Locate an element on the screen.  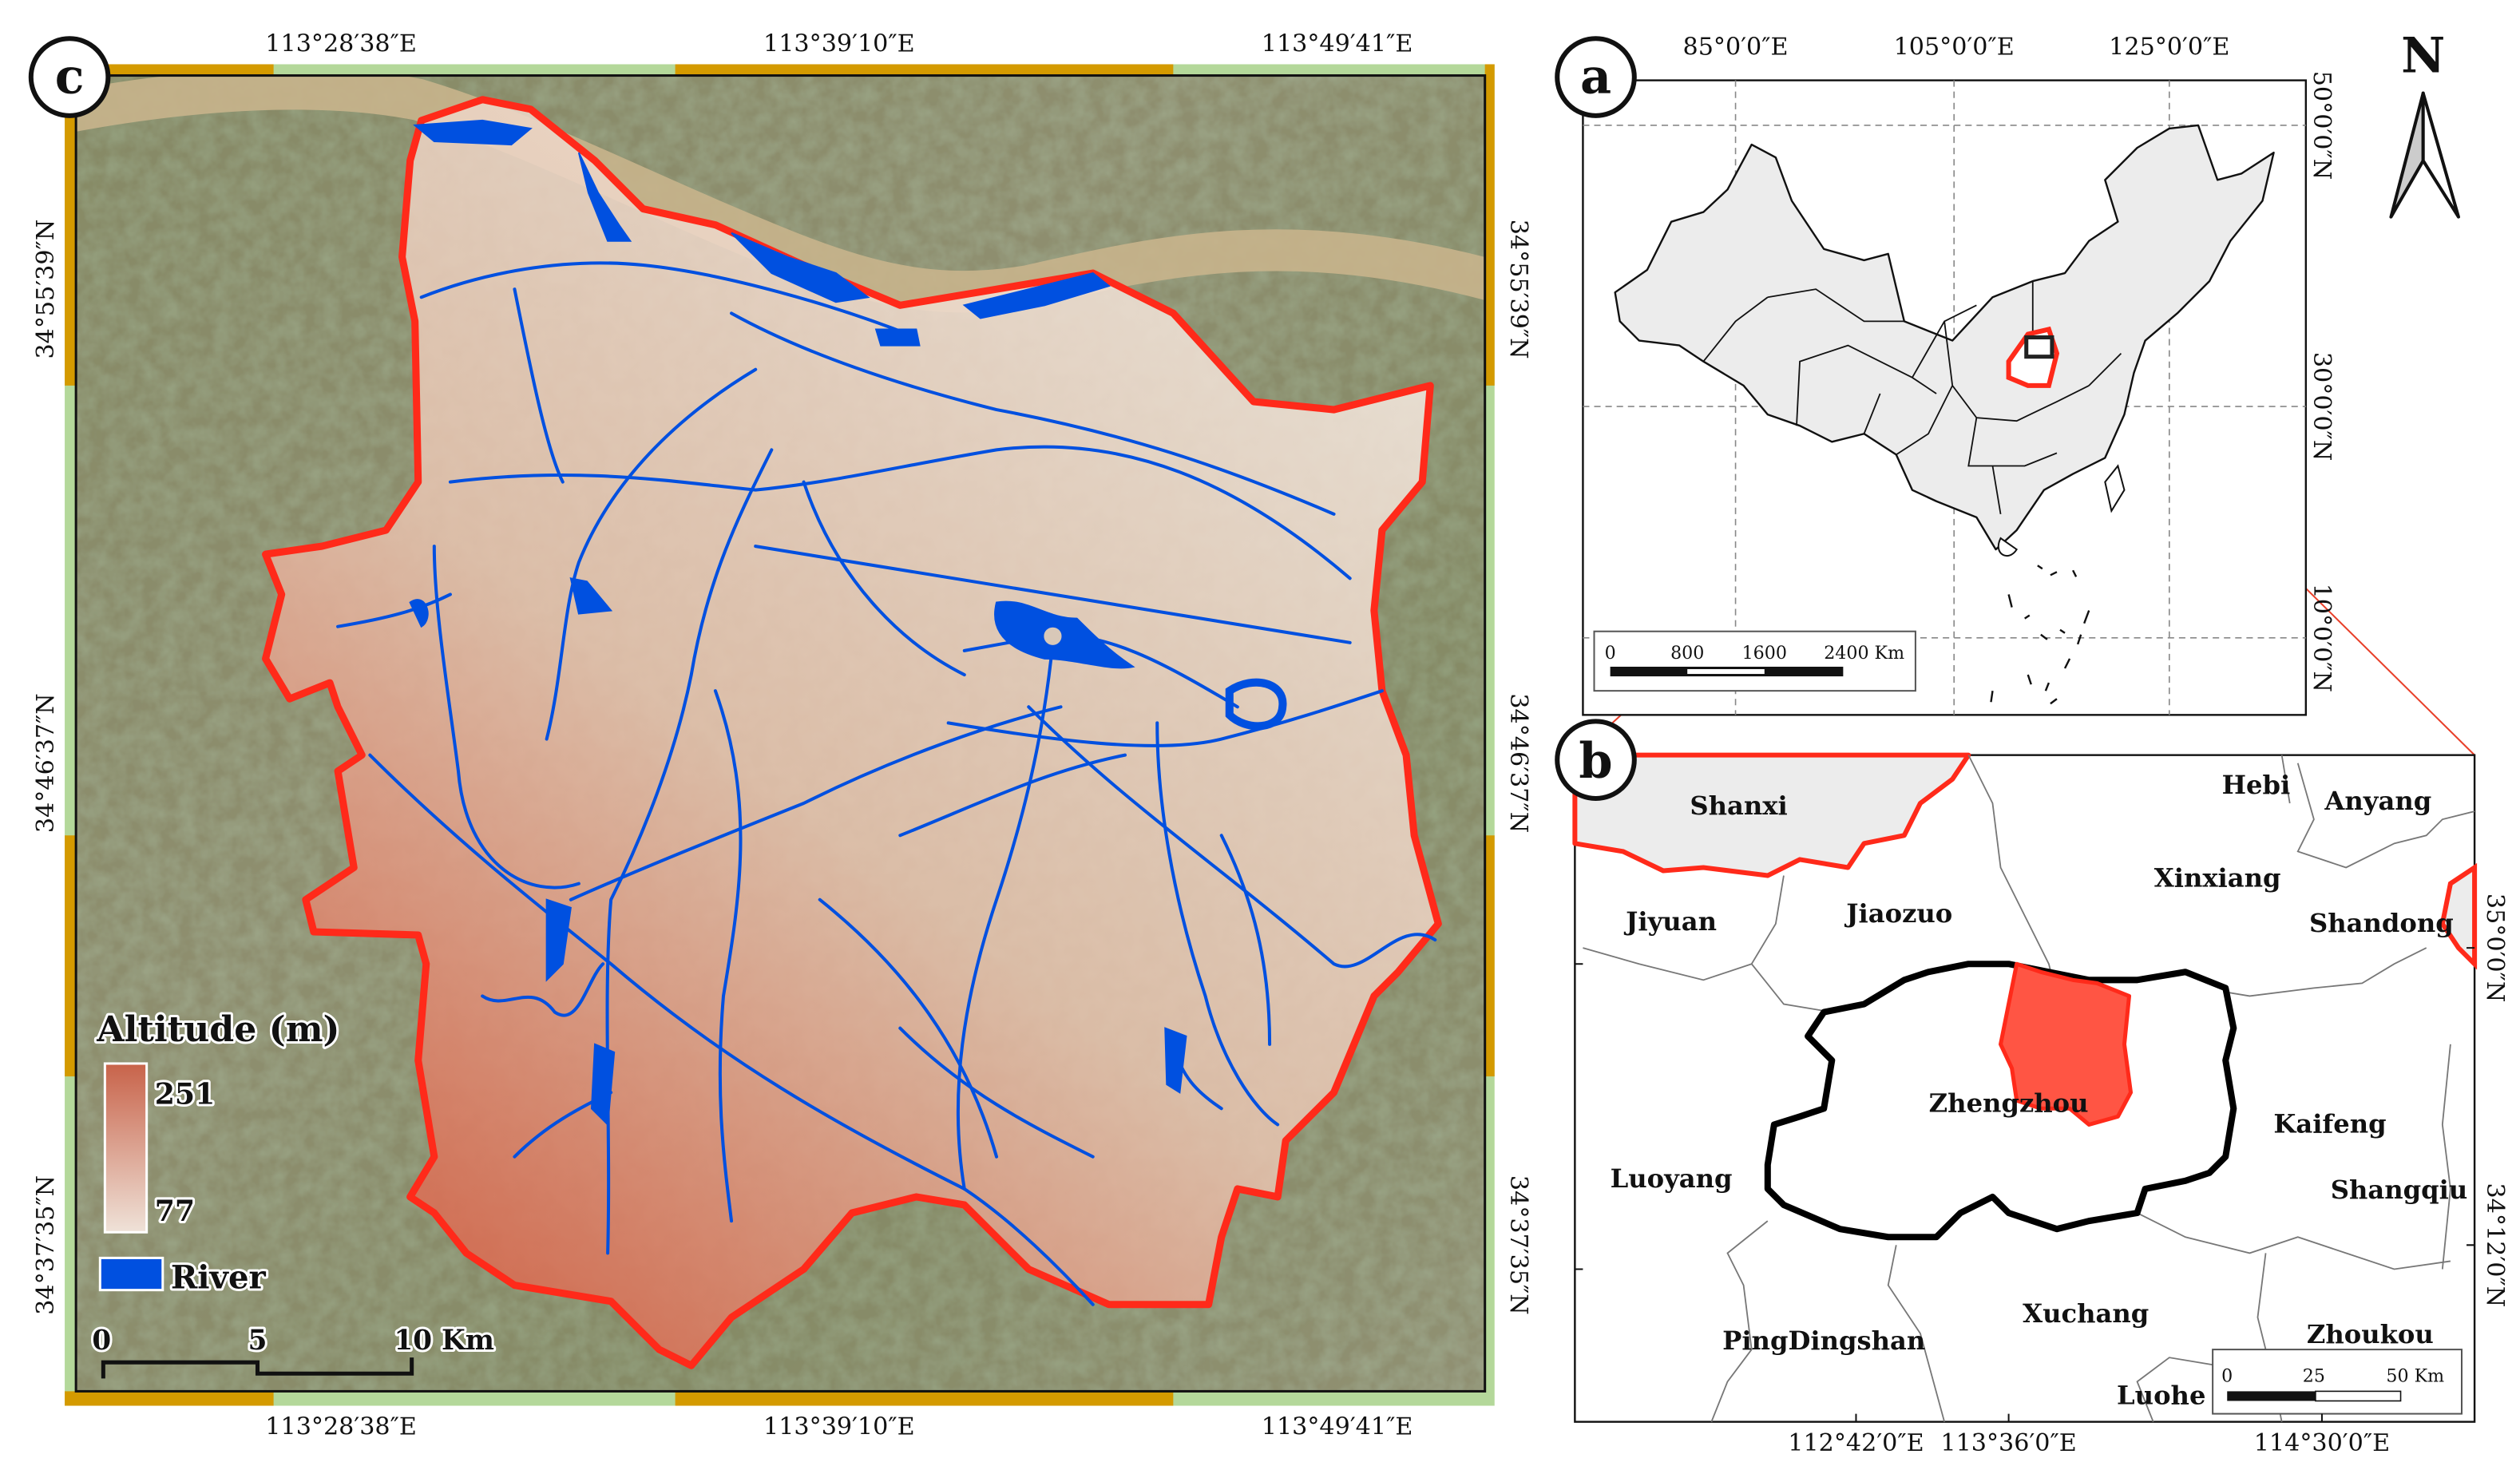
left-tick-1: 34°55′39″N is located at coordinates (46, 289).